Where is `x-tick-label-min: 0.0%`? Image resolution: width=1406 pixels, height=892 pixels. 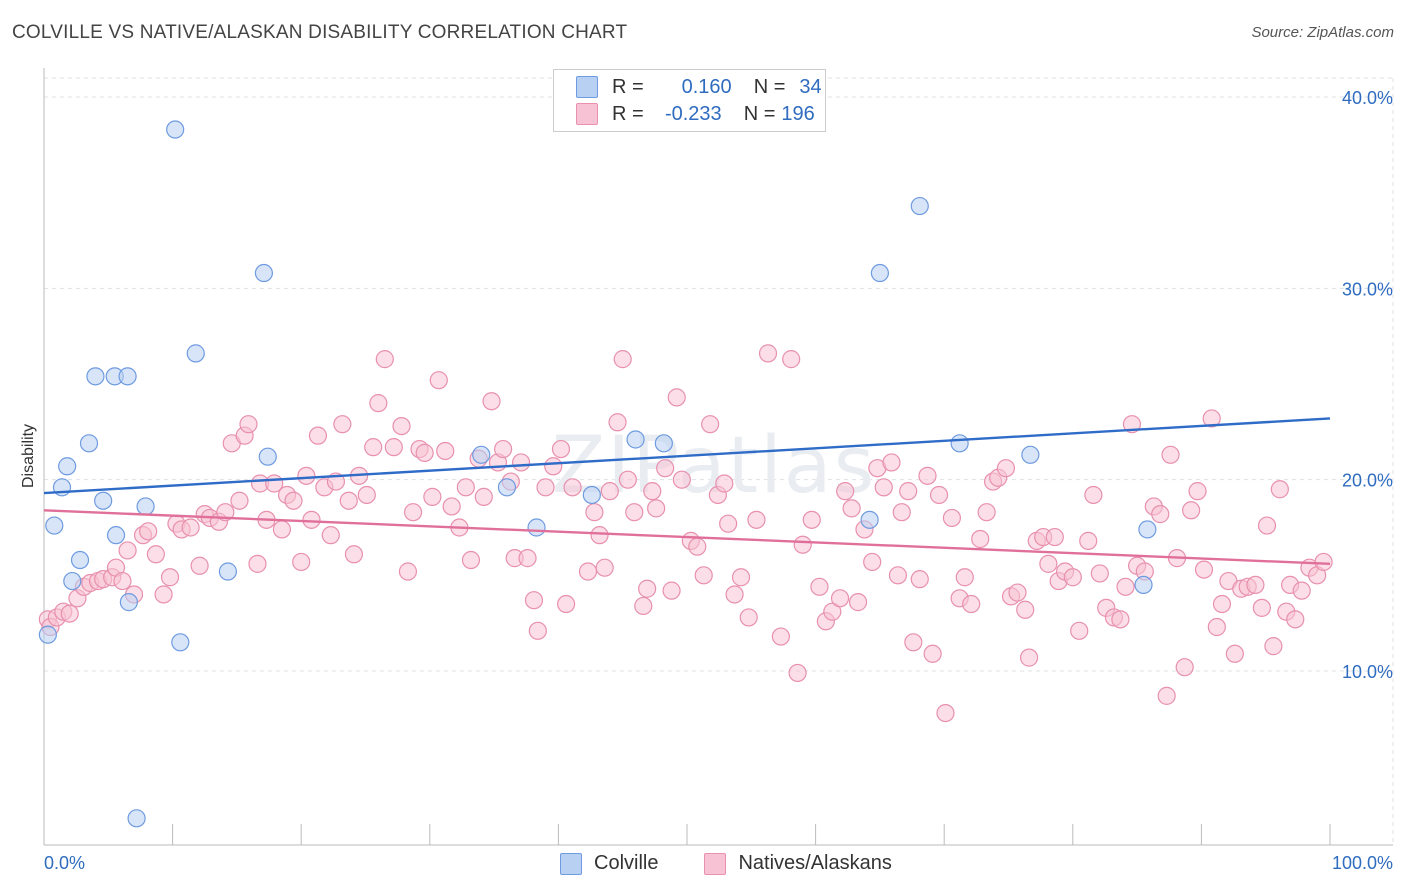 x-tick-label-min: 0.0% is located at coordinates (64, 863).